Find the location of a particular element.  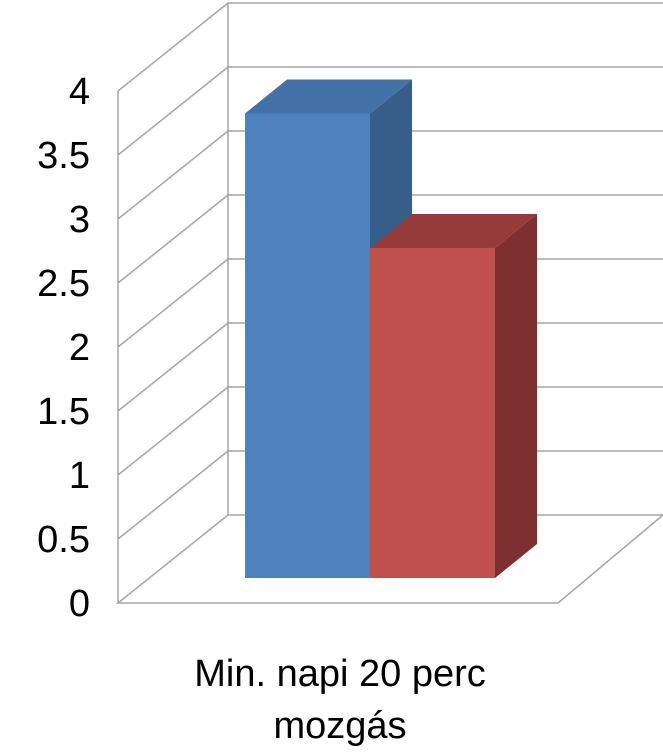

x-category-label-line-1: Min. napi 20 perc is located at coordinates (340, 674).